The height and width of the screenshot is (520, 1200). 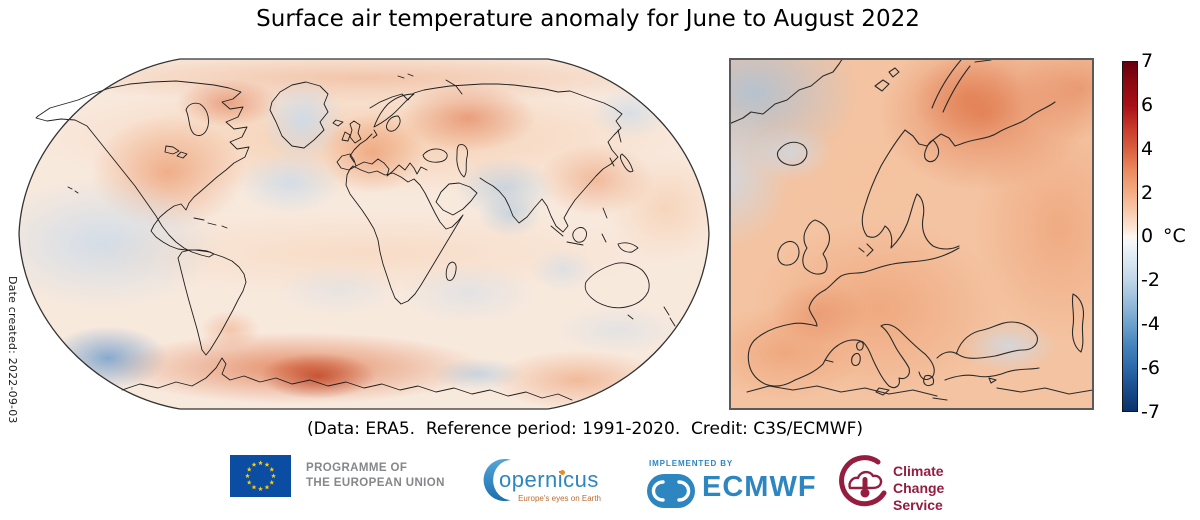 I want to click on colorbar-tick-label: 4, so click(x=1147, y=149).